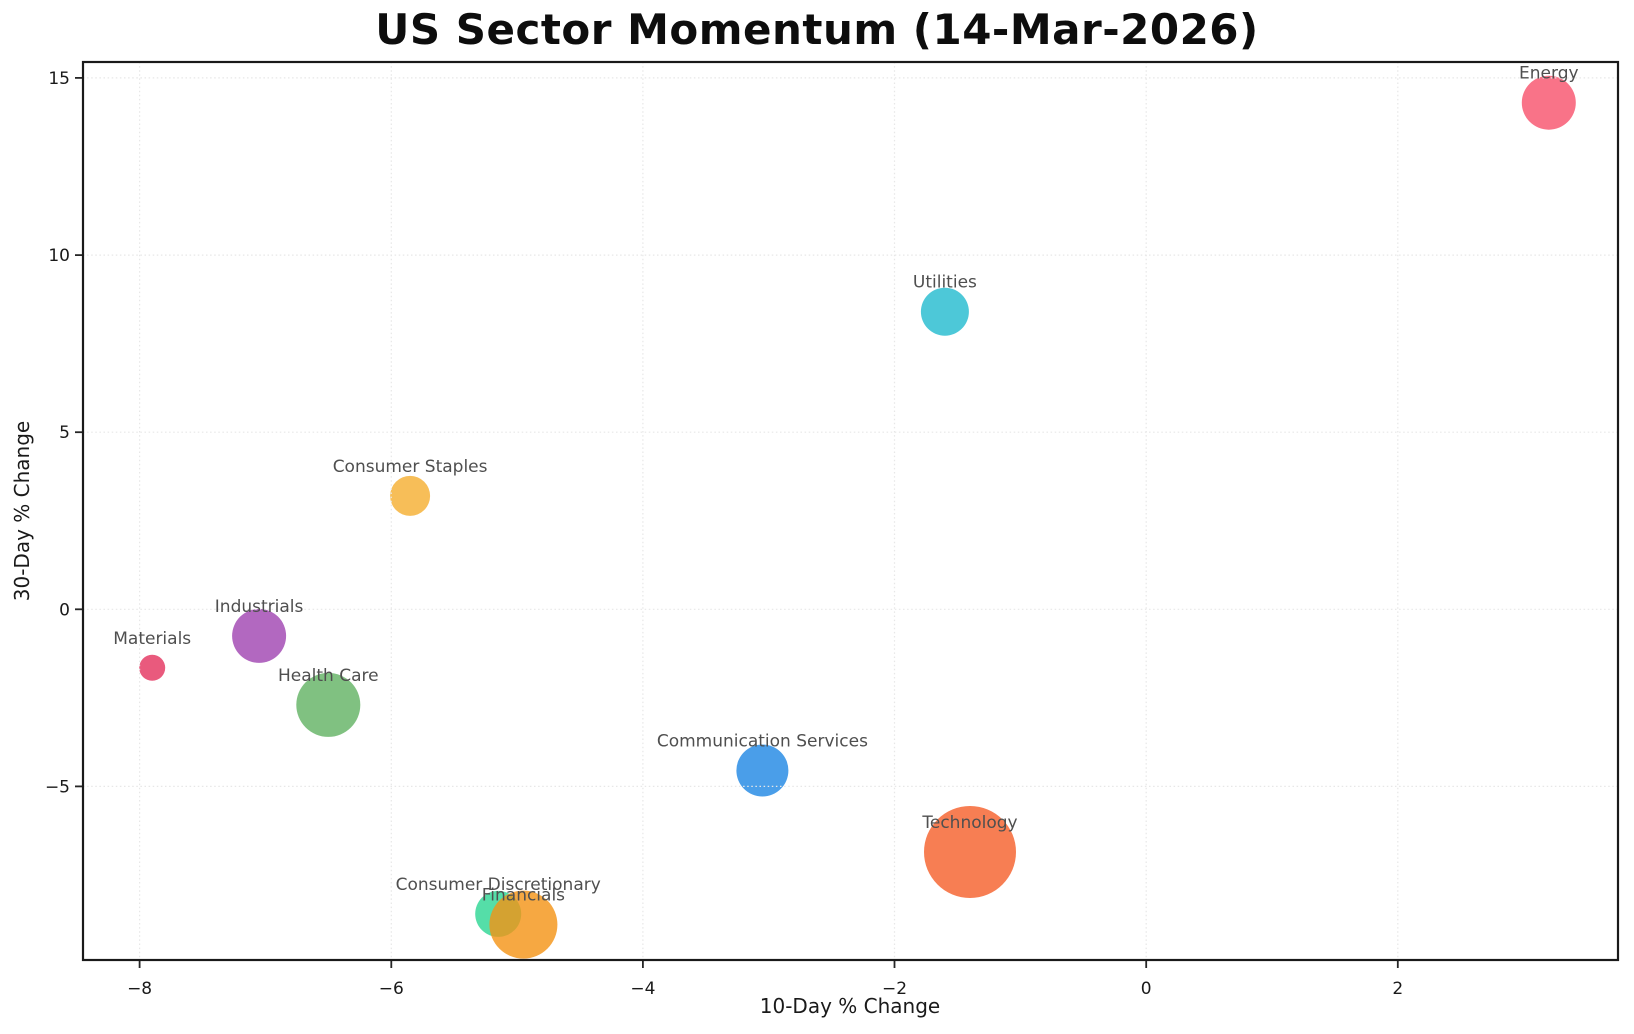  Describe the element at coordinates (410, 467) in the screenshot. I see `bubble-label-consumer-staples: Consumer Staples` at that location.